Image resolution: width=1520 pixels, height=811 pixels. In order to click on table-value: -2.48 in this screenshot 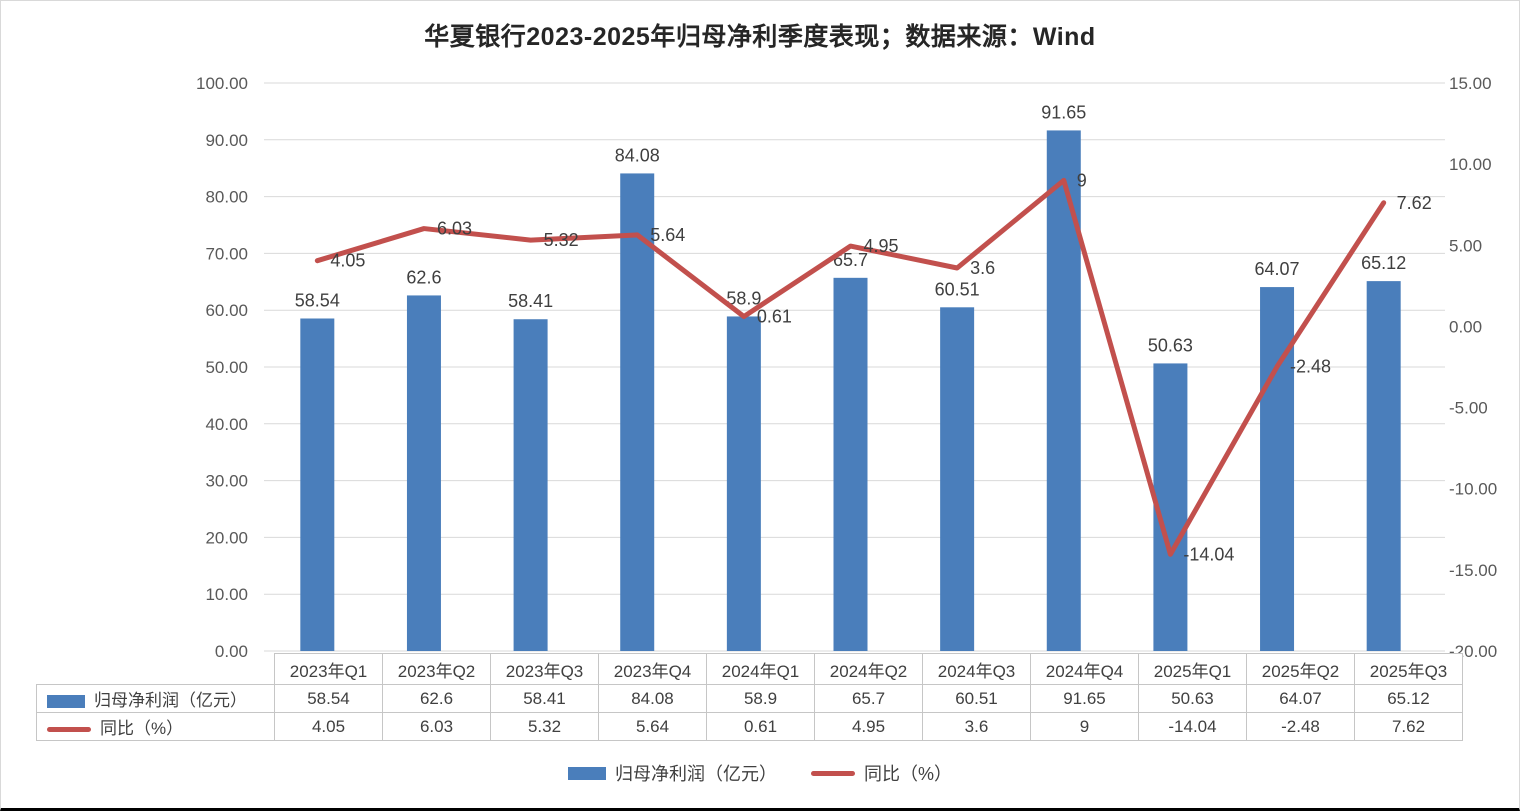, I will do `click(1300, 726)`.